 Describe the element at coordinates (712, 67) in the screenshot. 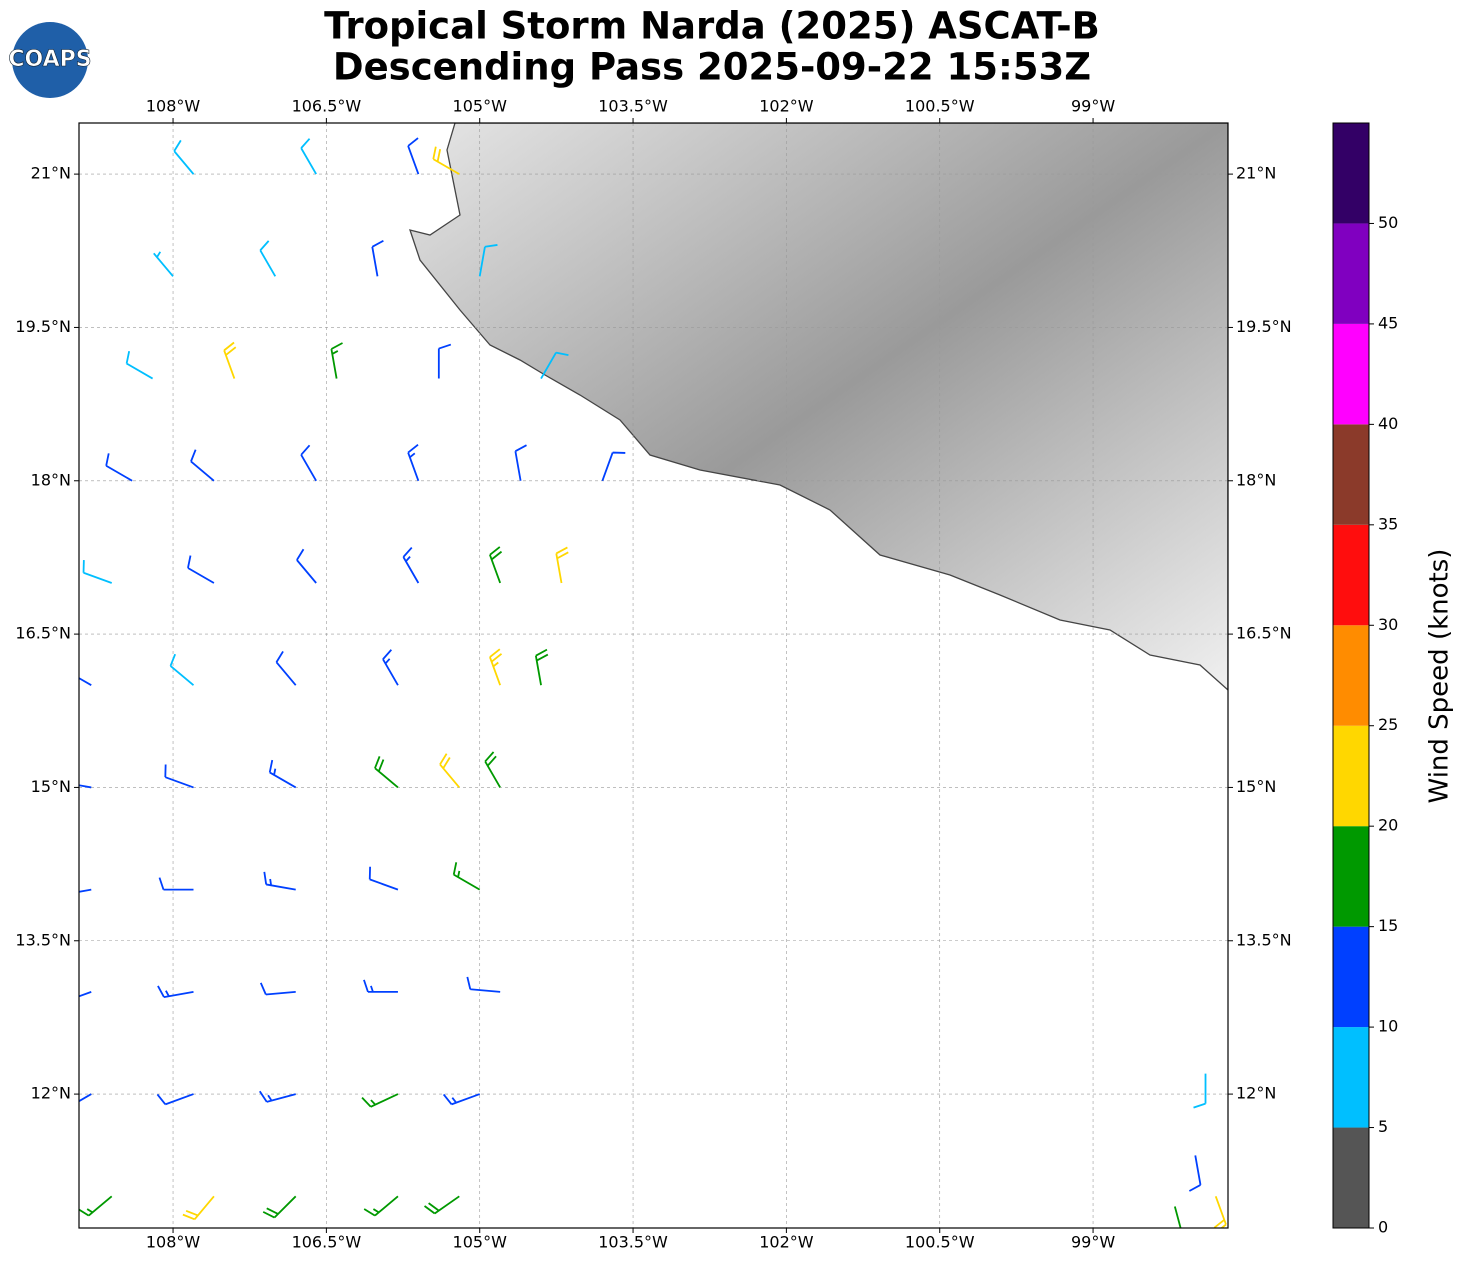

I see `title: Descending Pass 2025-09-22 15:53Z` at that location.